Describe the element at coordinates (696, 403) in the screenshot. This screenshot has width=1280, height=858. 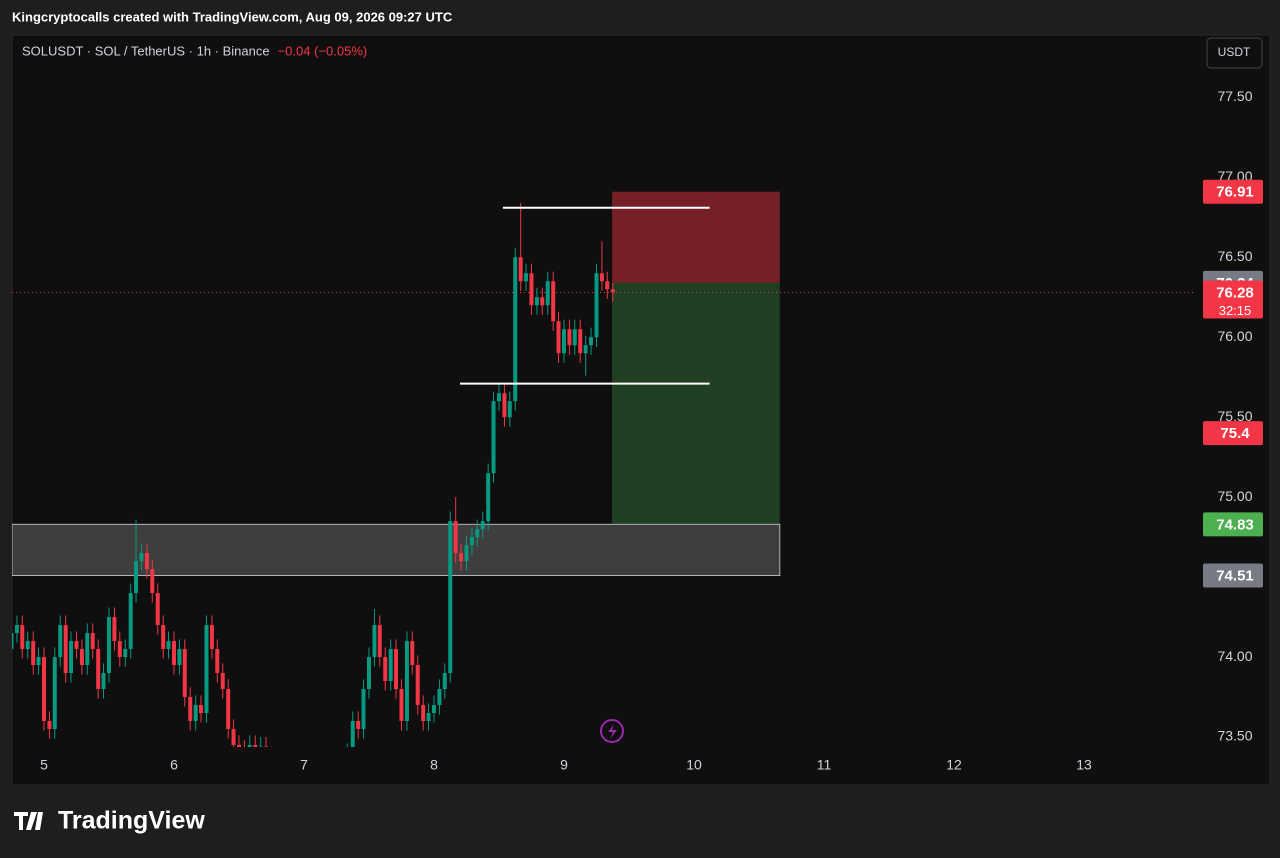
I see `target-zone` at that location.